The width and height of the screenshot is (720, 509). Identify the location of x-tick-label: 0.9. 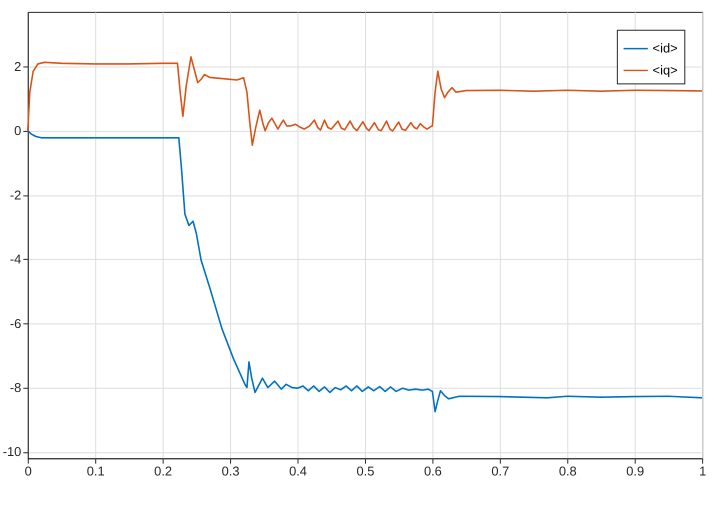
(635, 471).